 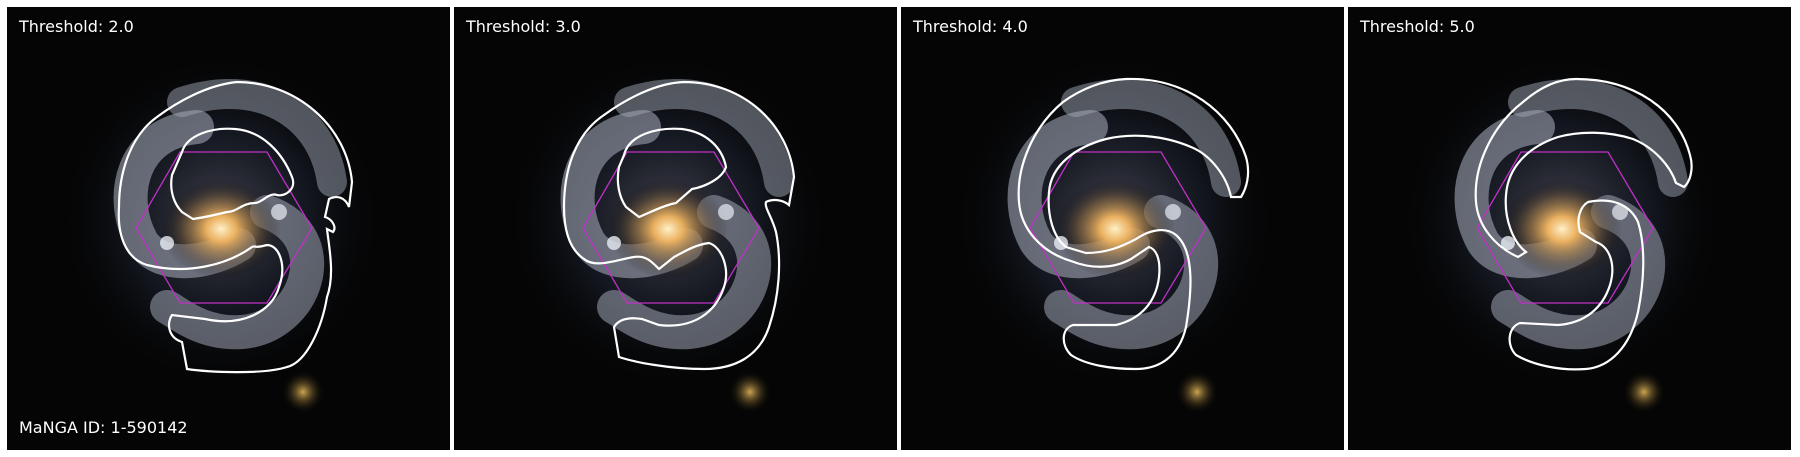 What do you see at coordinates (76, 26) in the screenshot?
I see `threshold-label: Threshold: 2.0` at bounding box center [76, 26].